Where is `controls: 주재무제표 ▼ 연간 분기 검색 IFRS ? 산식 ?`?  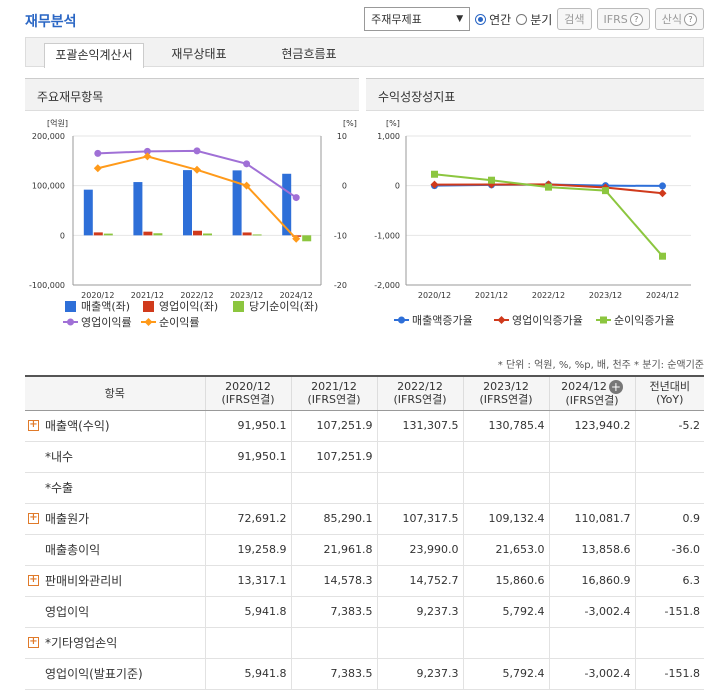
controls: 주재무제표 ▼ 연간 분기 검색 IFRS ? 산식 ? is located at coordinates (534, 19).